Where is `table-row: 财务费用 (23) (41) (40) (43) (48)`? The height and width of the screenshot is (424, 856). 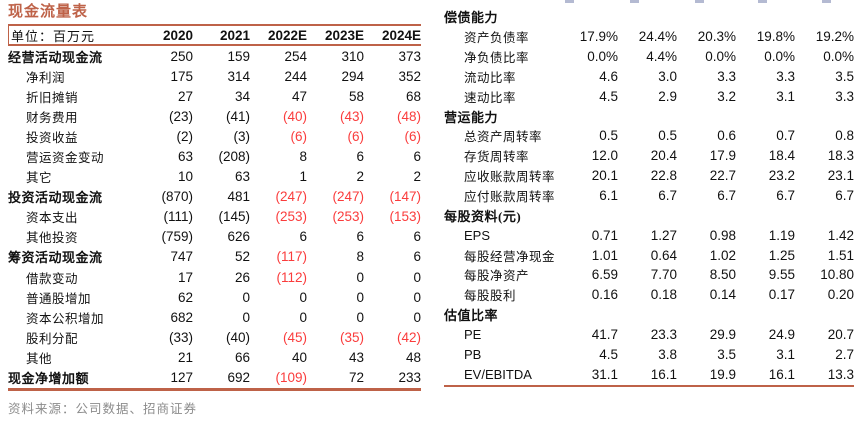 table-row: 财务费用 (23) (41) (40) (43) (48) is located at coordinates (214, 116).